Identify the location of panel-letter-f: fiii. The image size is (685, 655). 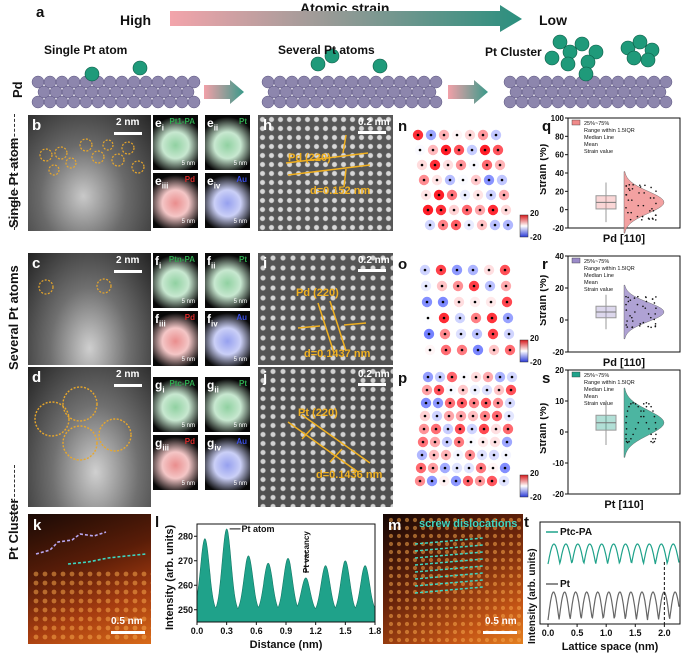
(160, 320).